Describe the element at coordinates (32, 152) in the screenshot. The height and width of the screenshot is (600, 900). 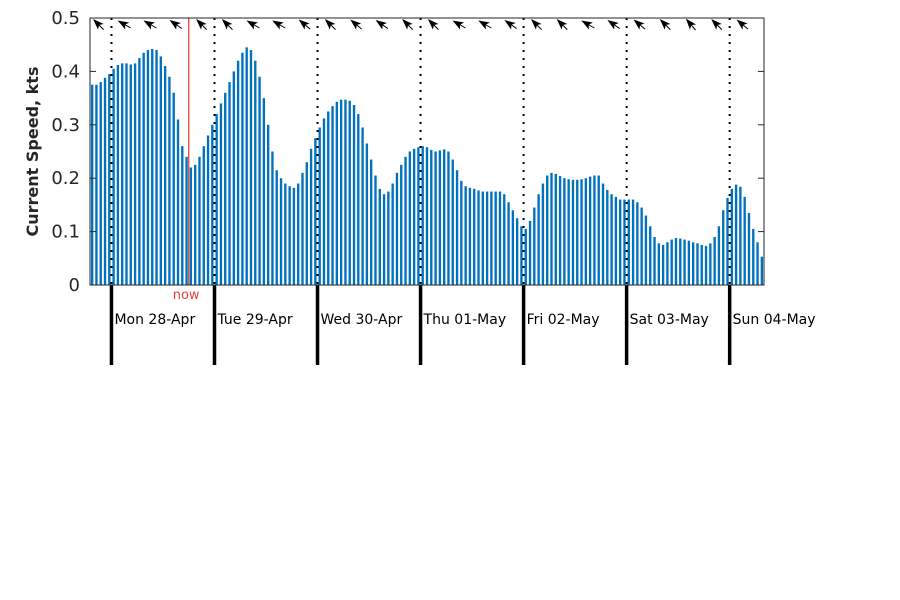
I see `y-axis-label: Current Speed, kts` at that location.